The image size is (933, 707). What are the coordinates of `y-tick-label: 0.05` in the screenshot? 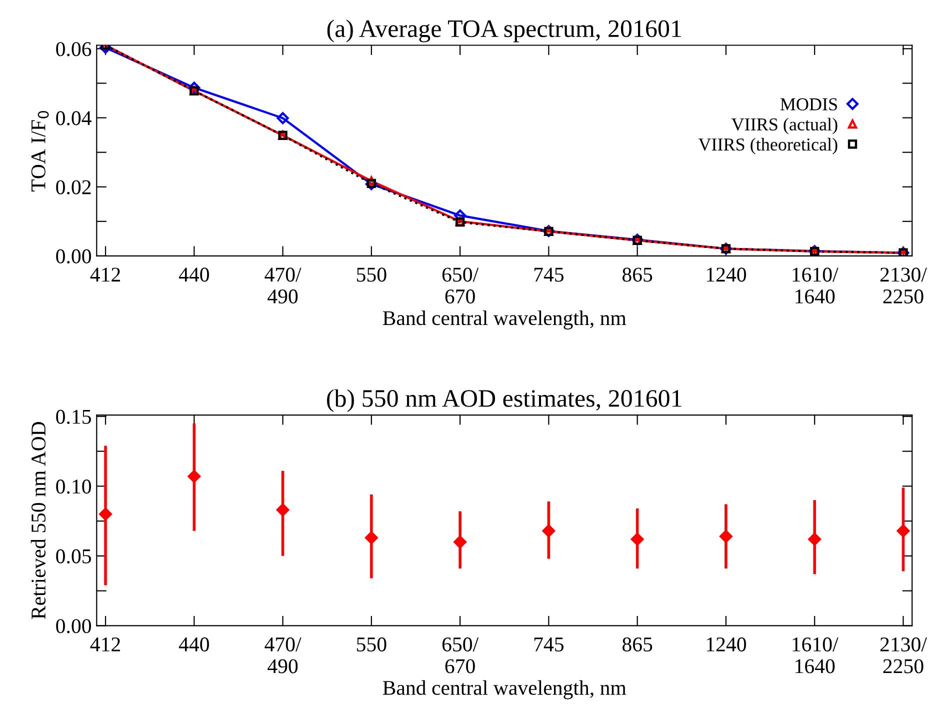 It's located at (73, 556).